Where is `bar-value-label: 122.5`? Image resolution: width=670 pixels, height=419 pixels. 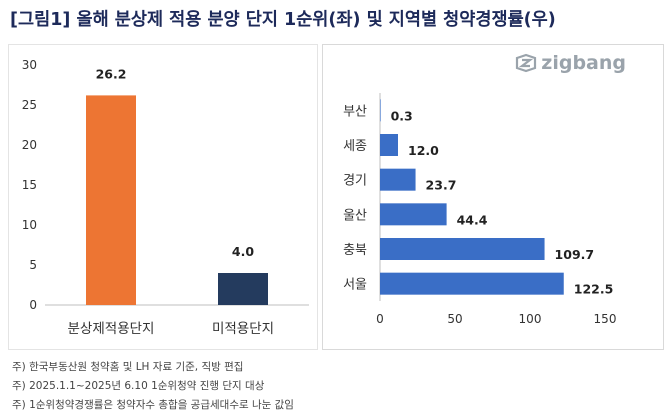
bar-value-label: 122.5 is located at coordinates (594, 289).